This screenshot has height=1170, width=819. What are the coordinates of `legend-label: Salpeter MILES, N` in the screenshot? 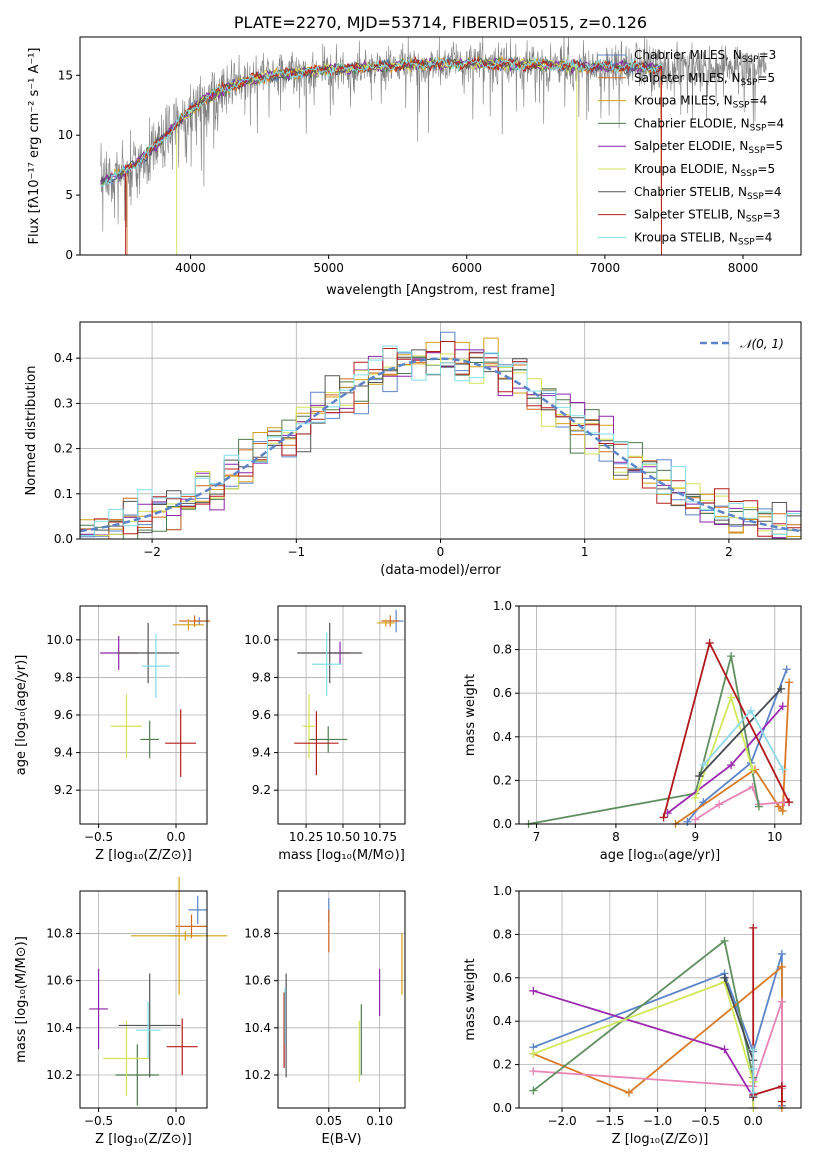 It's located at (687, 78).